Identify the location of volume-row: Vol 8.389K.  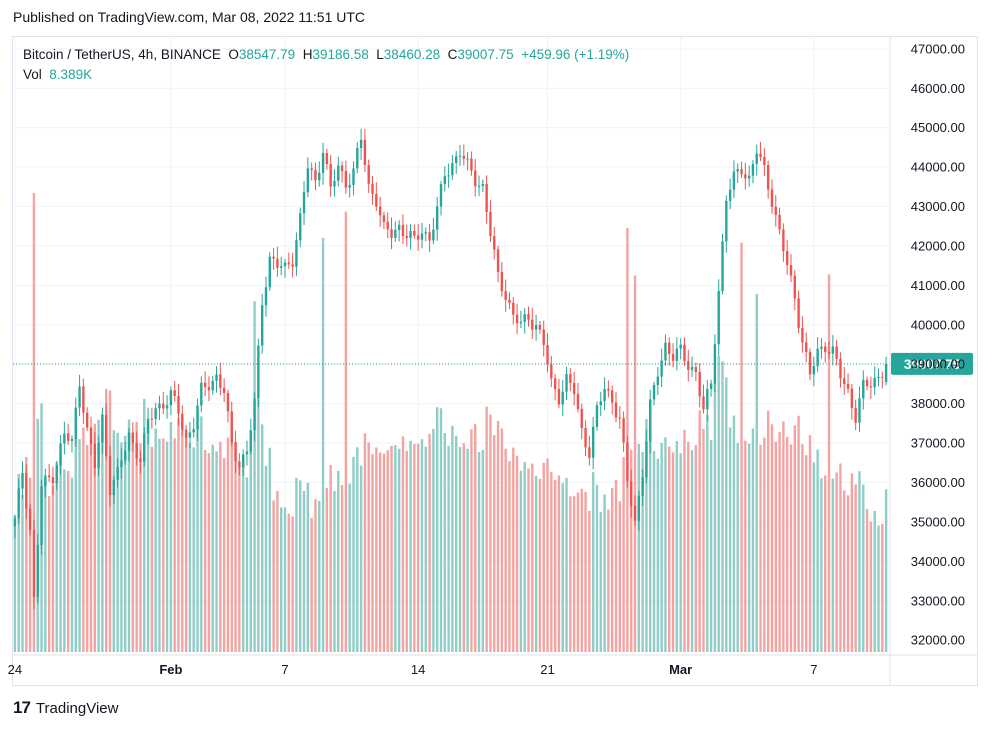
(326, 75).